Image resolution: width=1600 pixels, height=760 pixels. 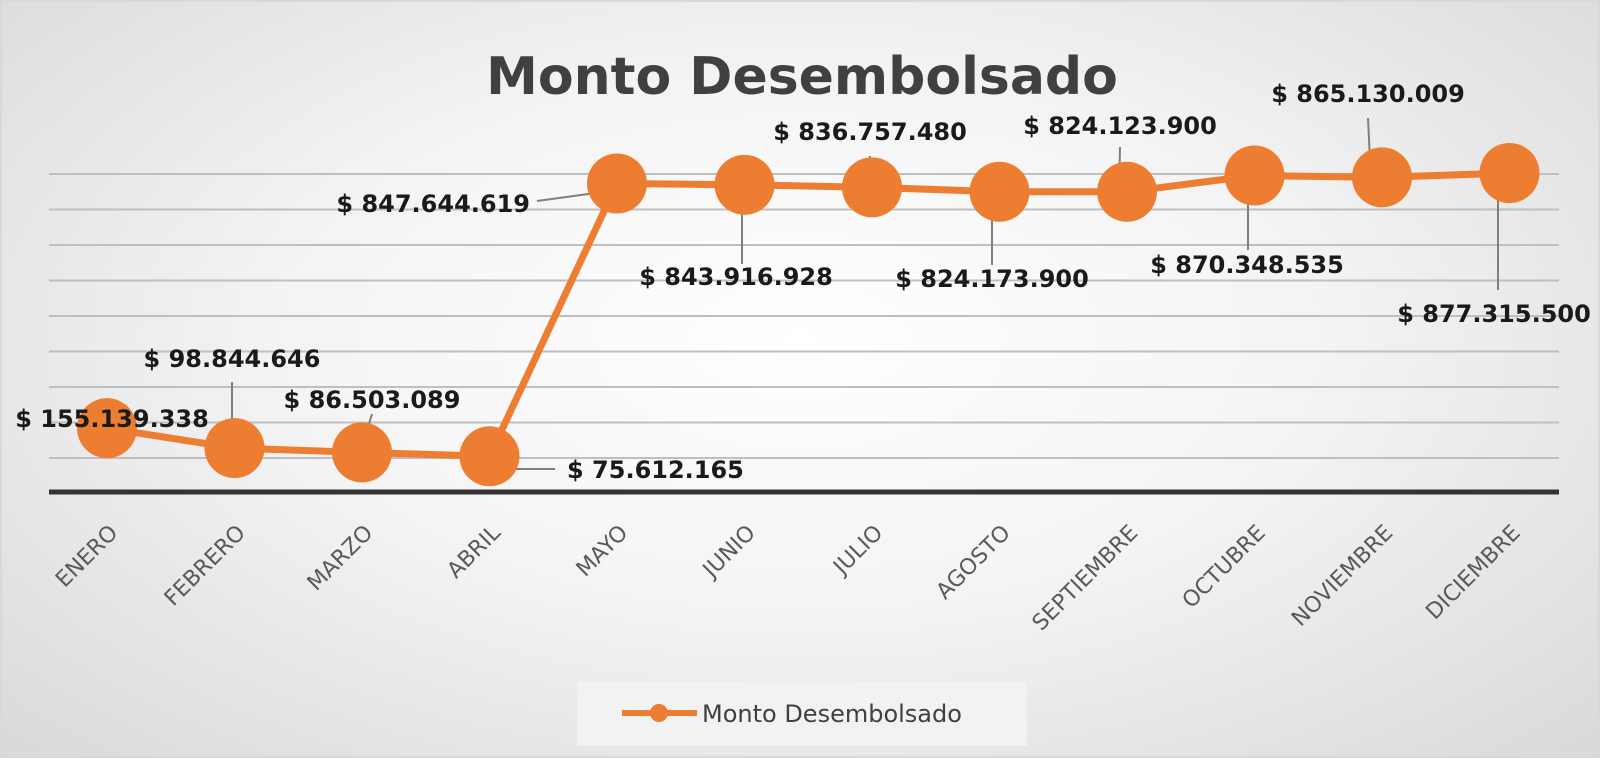 I want to click on x-tick-label: ABRIL, so click(x=475, y=552).